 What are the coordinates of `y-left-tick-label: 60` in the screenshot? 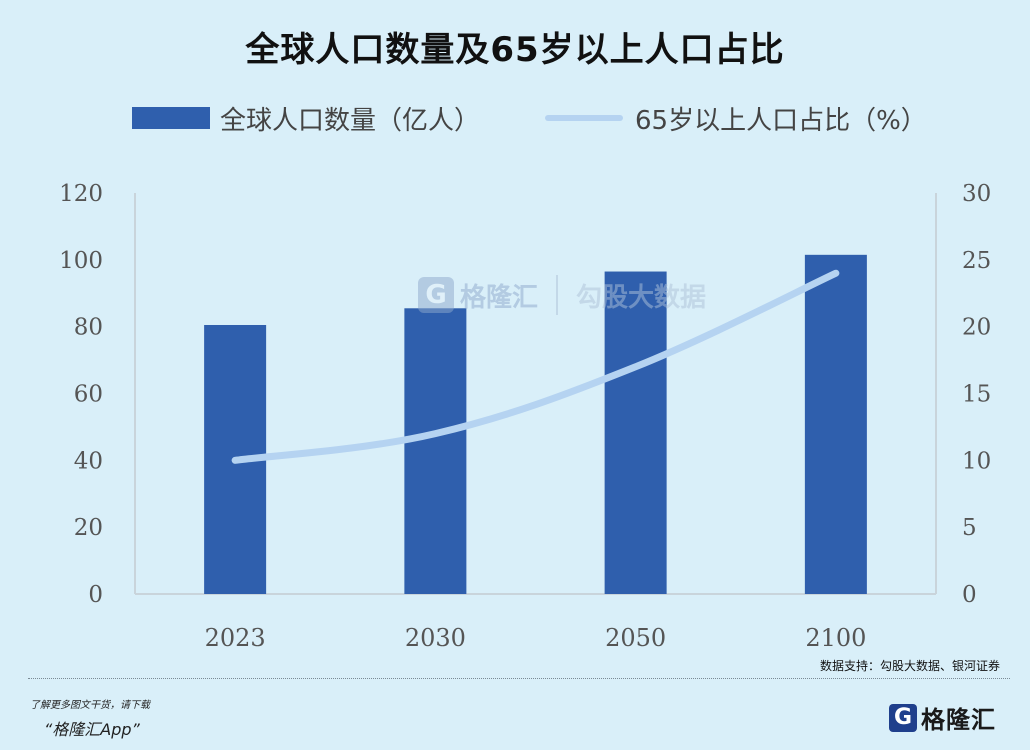 It's located at (88, 395).